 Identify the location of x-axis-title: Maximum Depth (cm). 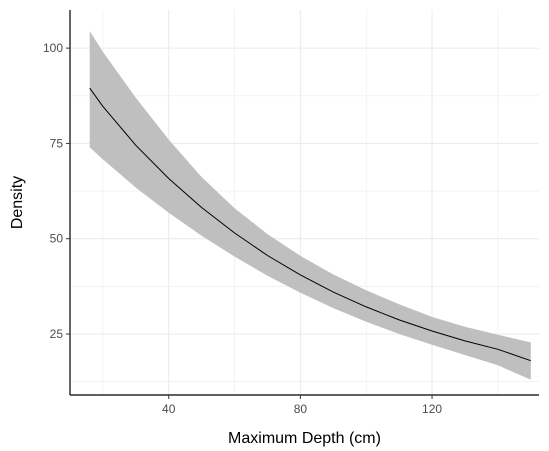
(304, 438).